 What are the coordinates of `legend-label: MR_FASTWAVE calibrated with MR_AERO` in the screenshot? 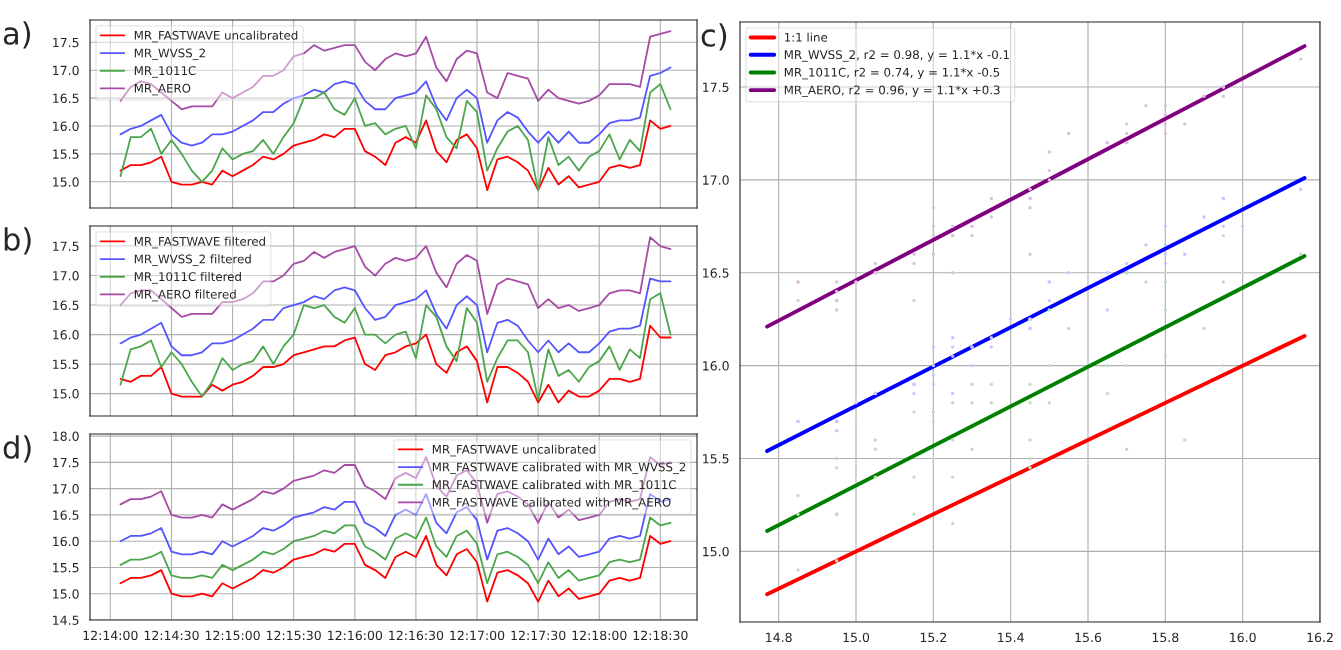 It's located at (551, 503).